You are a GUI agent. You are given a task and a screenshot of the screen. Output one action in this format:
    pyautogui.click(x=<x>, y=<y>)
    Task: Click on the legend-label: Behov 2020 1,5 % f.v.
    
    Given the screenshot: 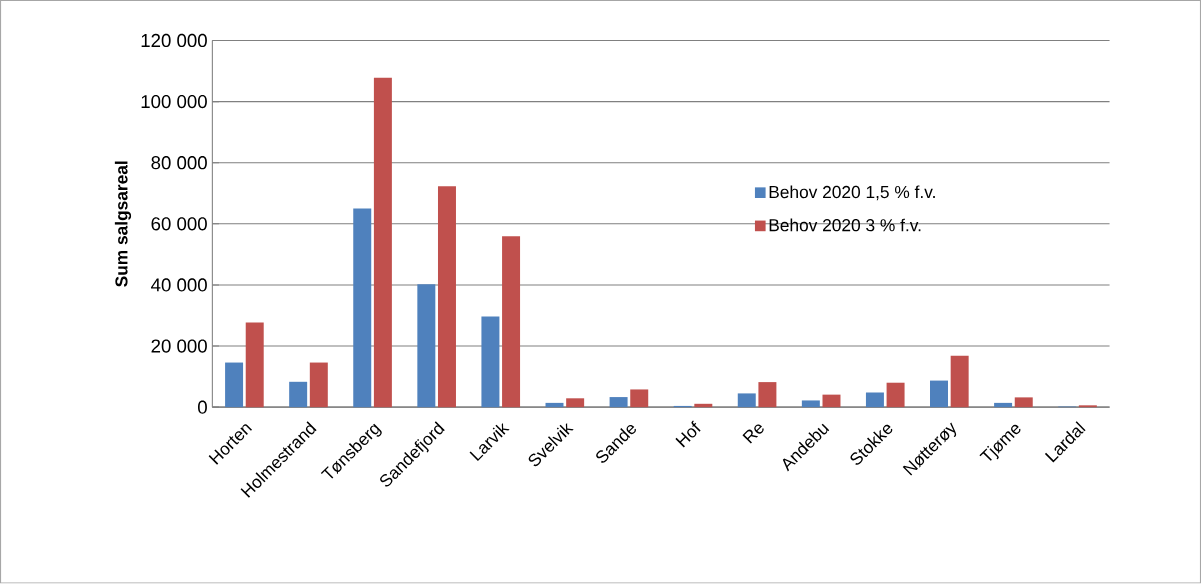 What is the action you would take?
    pyautogui.click(x=852, y=193)
    